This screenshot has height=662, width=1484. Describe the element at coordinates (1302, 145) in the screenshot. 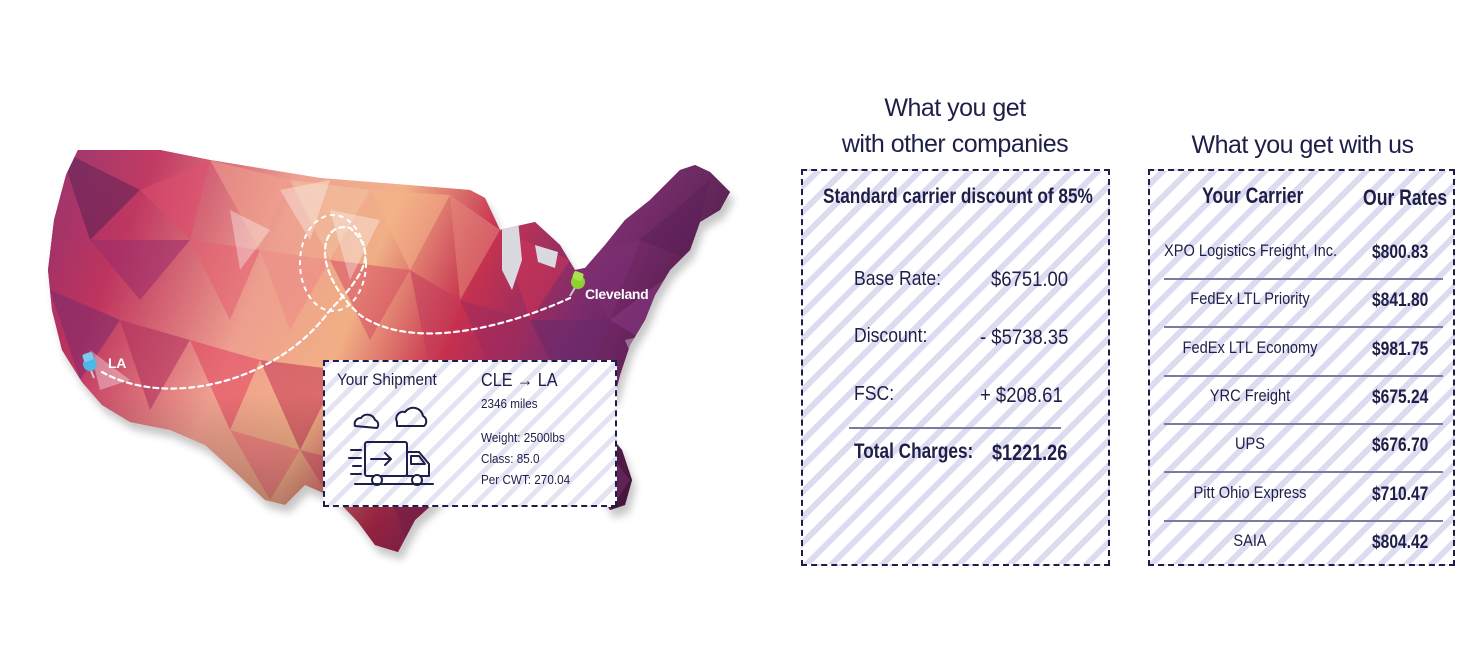

I see `us-heading: What you get with us` at that location.